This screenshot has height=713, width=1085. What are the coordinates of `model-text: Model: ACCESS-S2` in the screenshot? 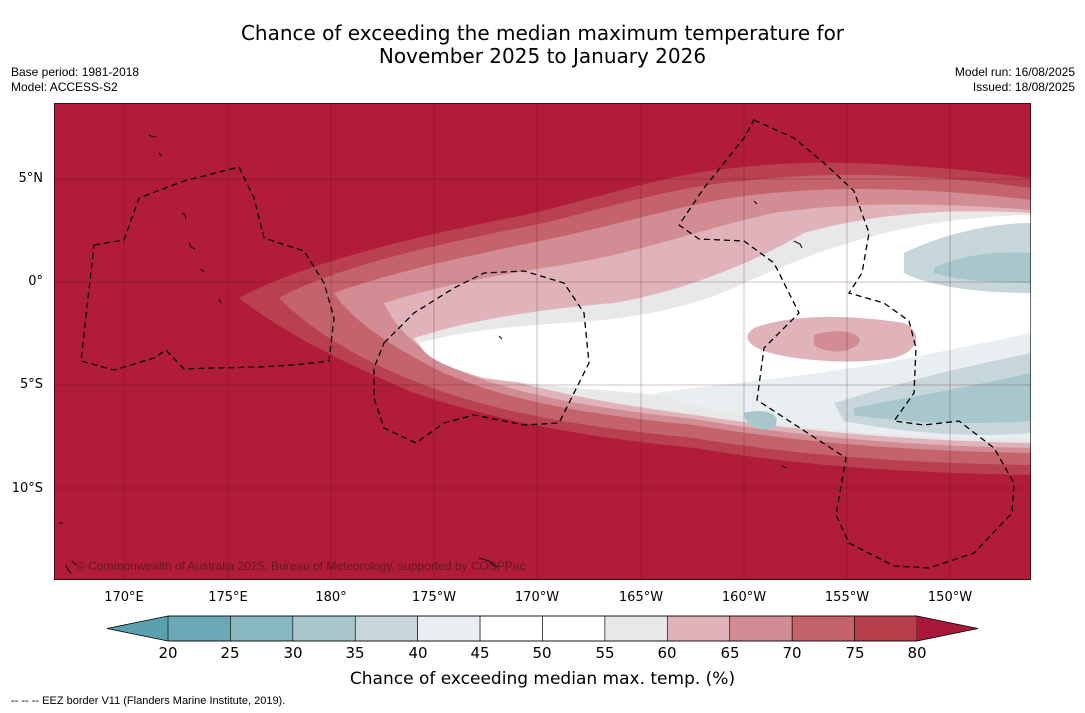 It's located at (64, 87).